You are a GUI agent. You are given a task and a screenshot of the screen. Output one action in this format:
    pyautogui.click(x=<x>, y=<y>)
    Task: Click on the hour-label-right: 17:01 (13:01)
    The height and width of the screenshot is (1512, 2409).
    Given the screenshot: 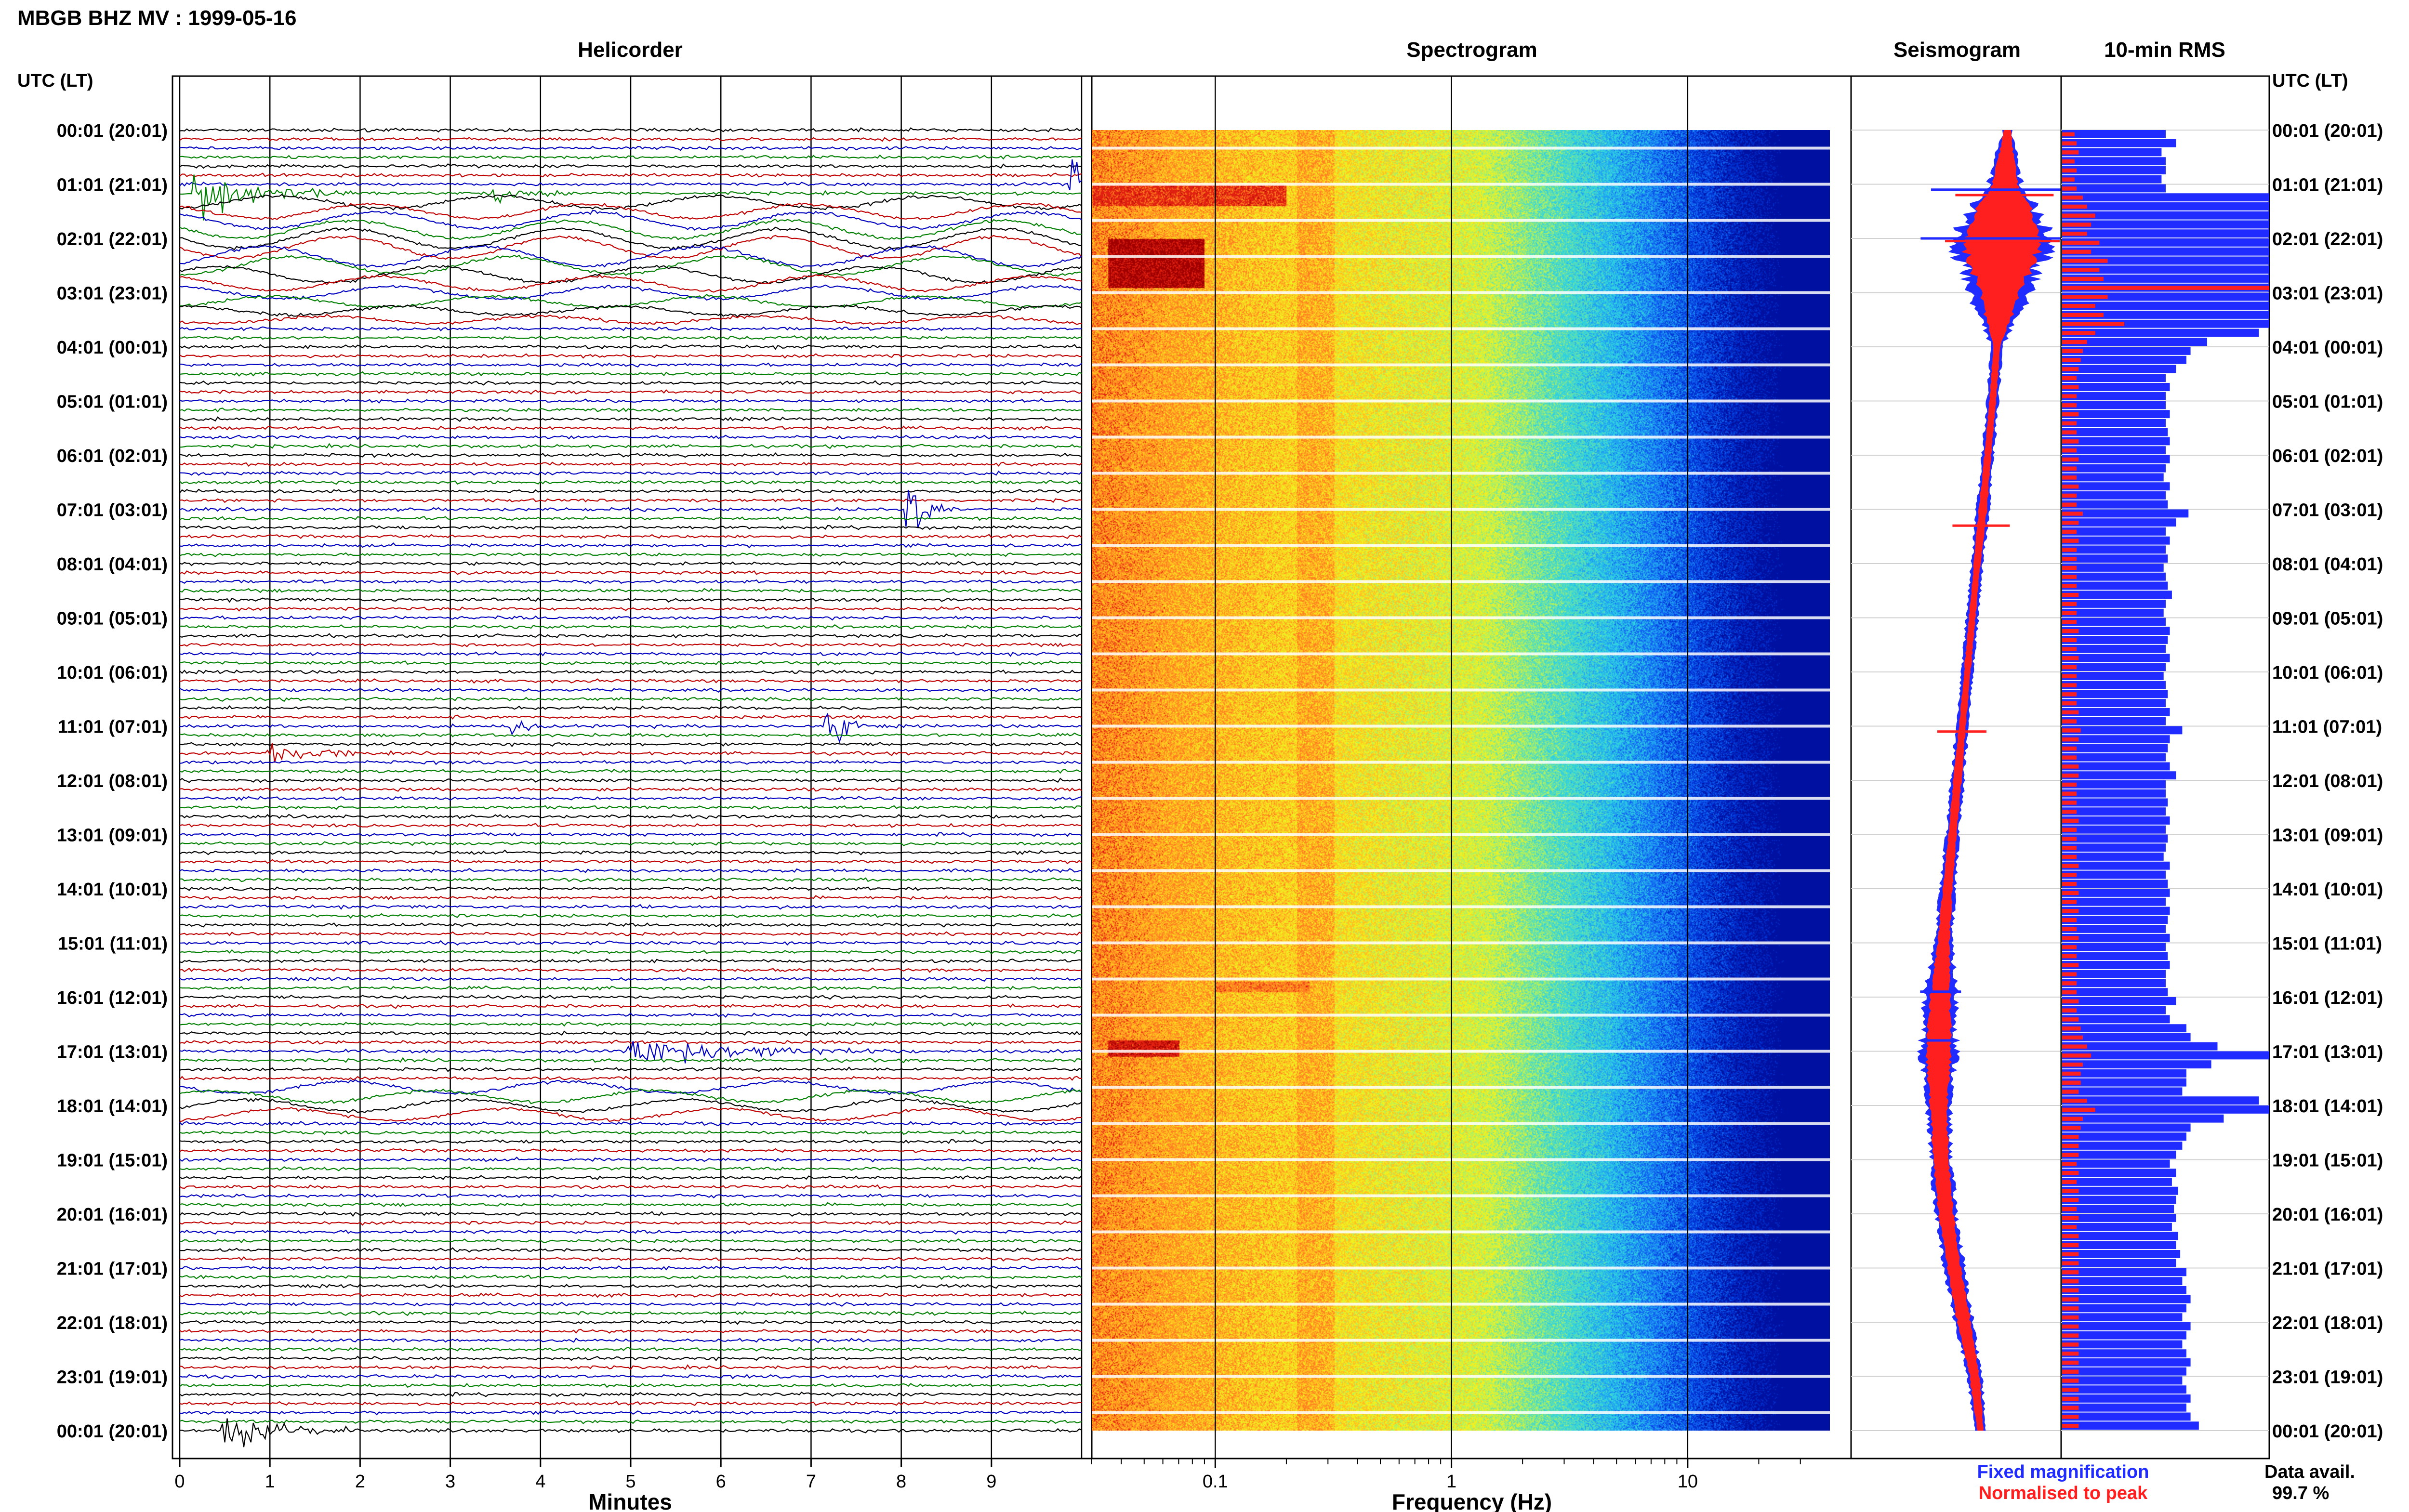 What is the action you would take?
    pyautogui.click(x=2327, y=1052)
    